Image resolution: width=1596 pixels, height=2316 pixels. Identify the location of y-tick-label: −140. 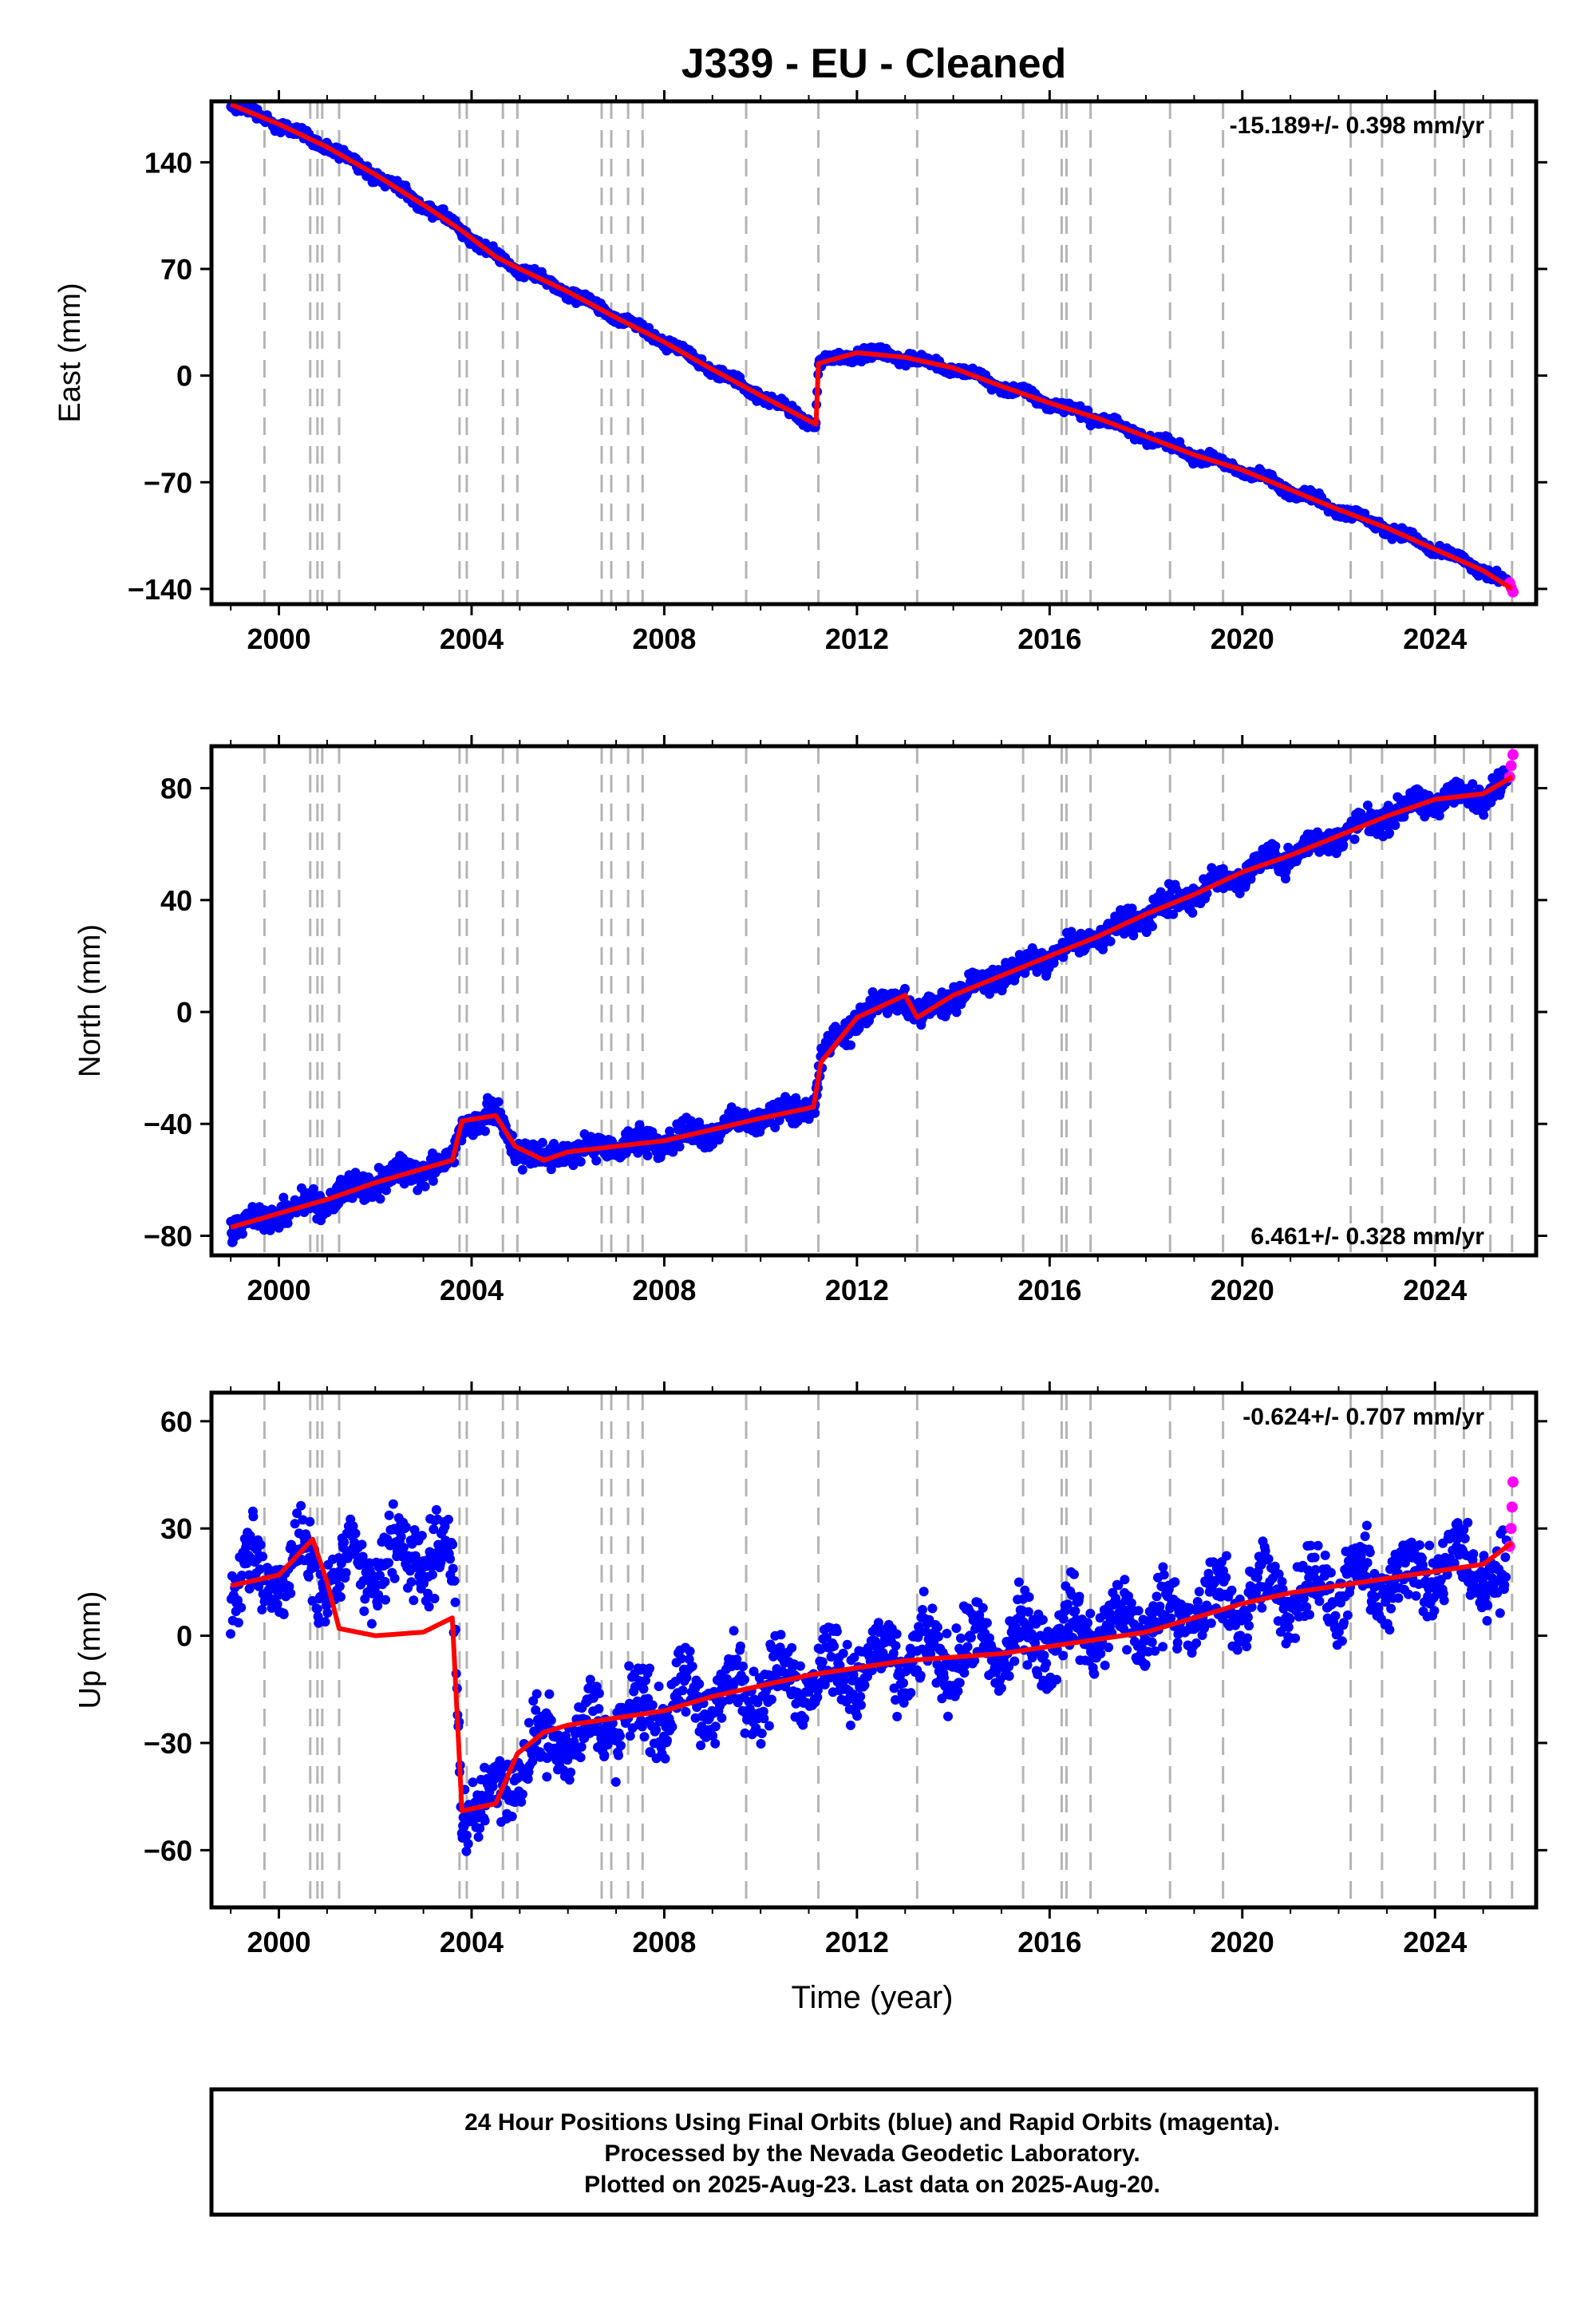
(160, 589).